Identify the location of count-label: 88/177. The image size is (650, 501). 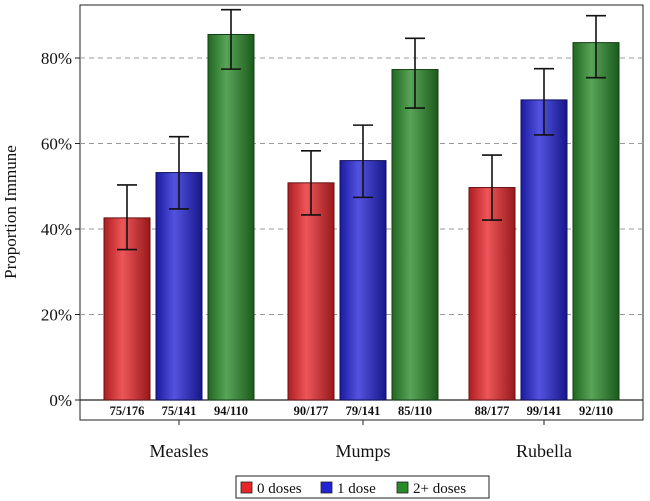
(492, 411).